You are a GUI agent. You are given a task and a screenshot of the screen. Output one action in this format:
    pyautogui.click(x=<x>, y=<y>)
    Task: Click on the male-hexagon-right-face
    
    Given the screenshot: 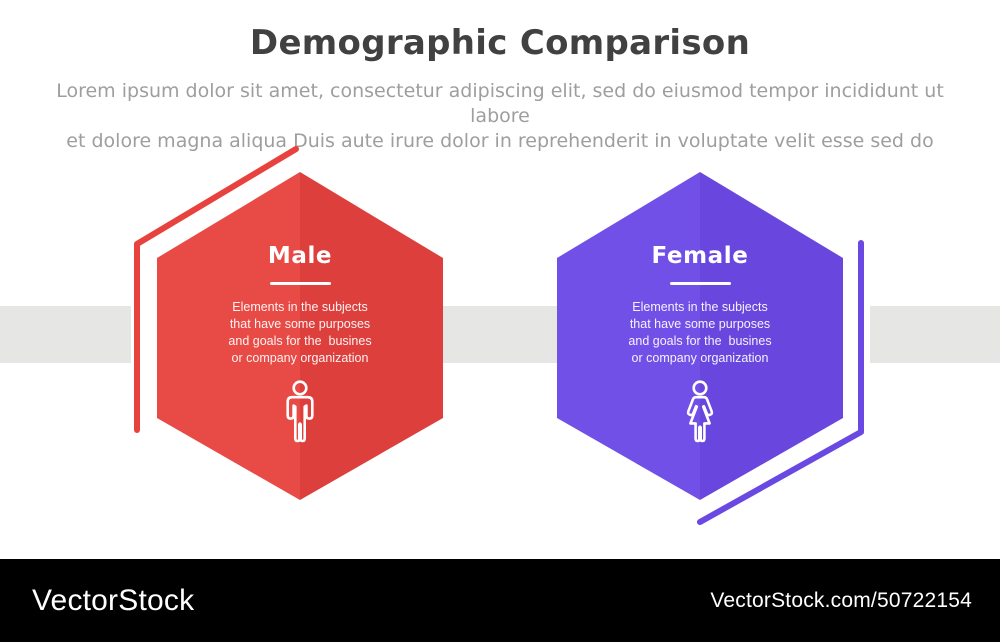 What is the action you would take?
    pyautogui.click(x=371, y=336)
    